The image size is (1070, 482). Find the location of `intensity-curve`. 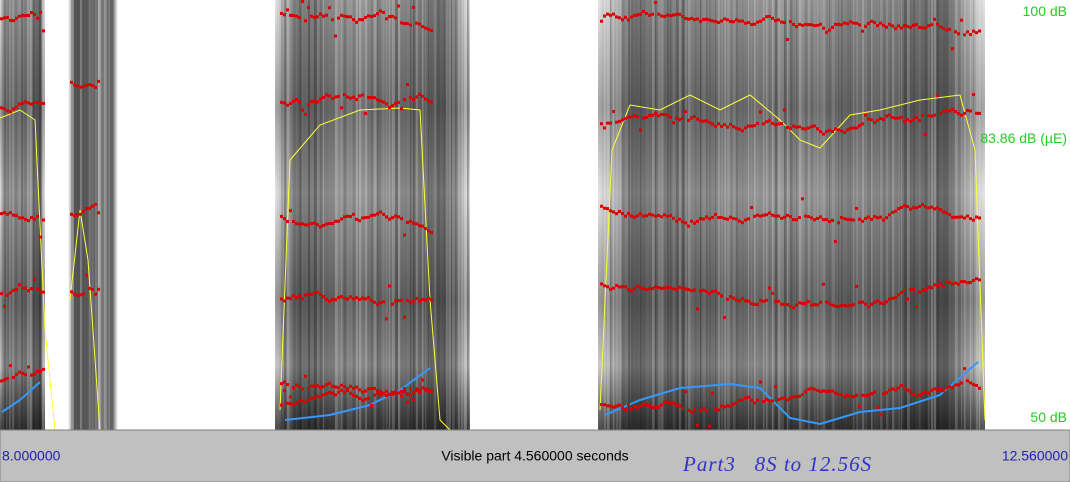

intensity-curve is located at coordinates (85, 320).